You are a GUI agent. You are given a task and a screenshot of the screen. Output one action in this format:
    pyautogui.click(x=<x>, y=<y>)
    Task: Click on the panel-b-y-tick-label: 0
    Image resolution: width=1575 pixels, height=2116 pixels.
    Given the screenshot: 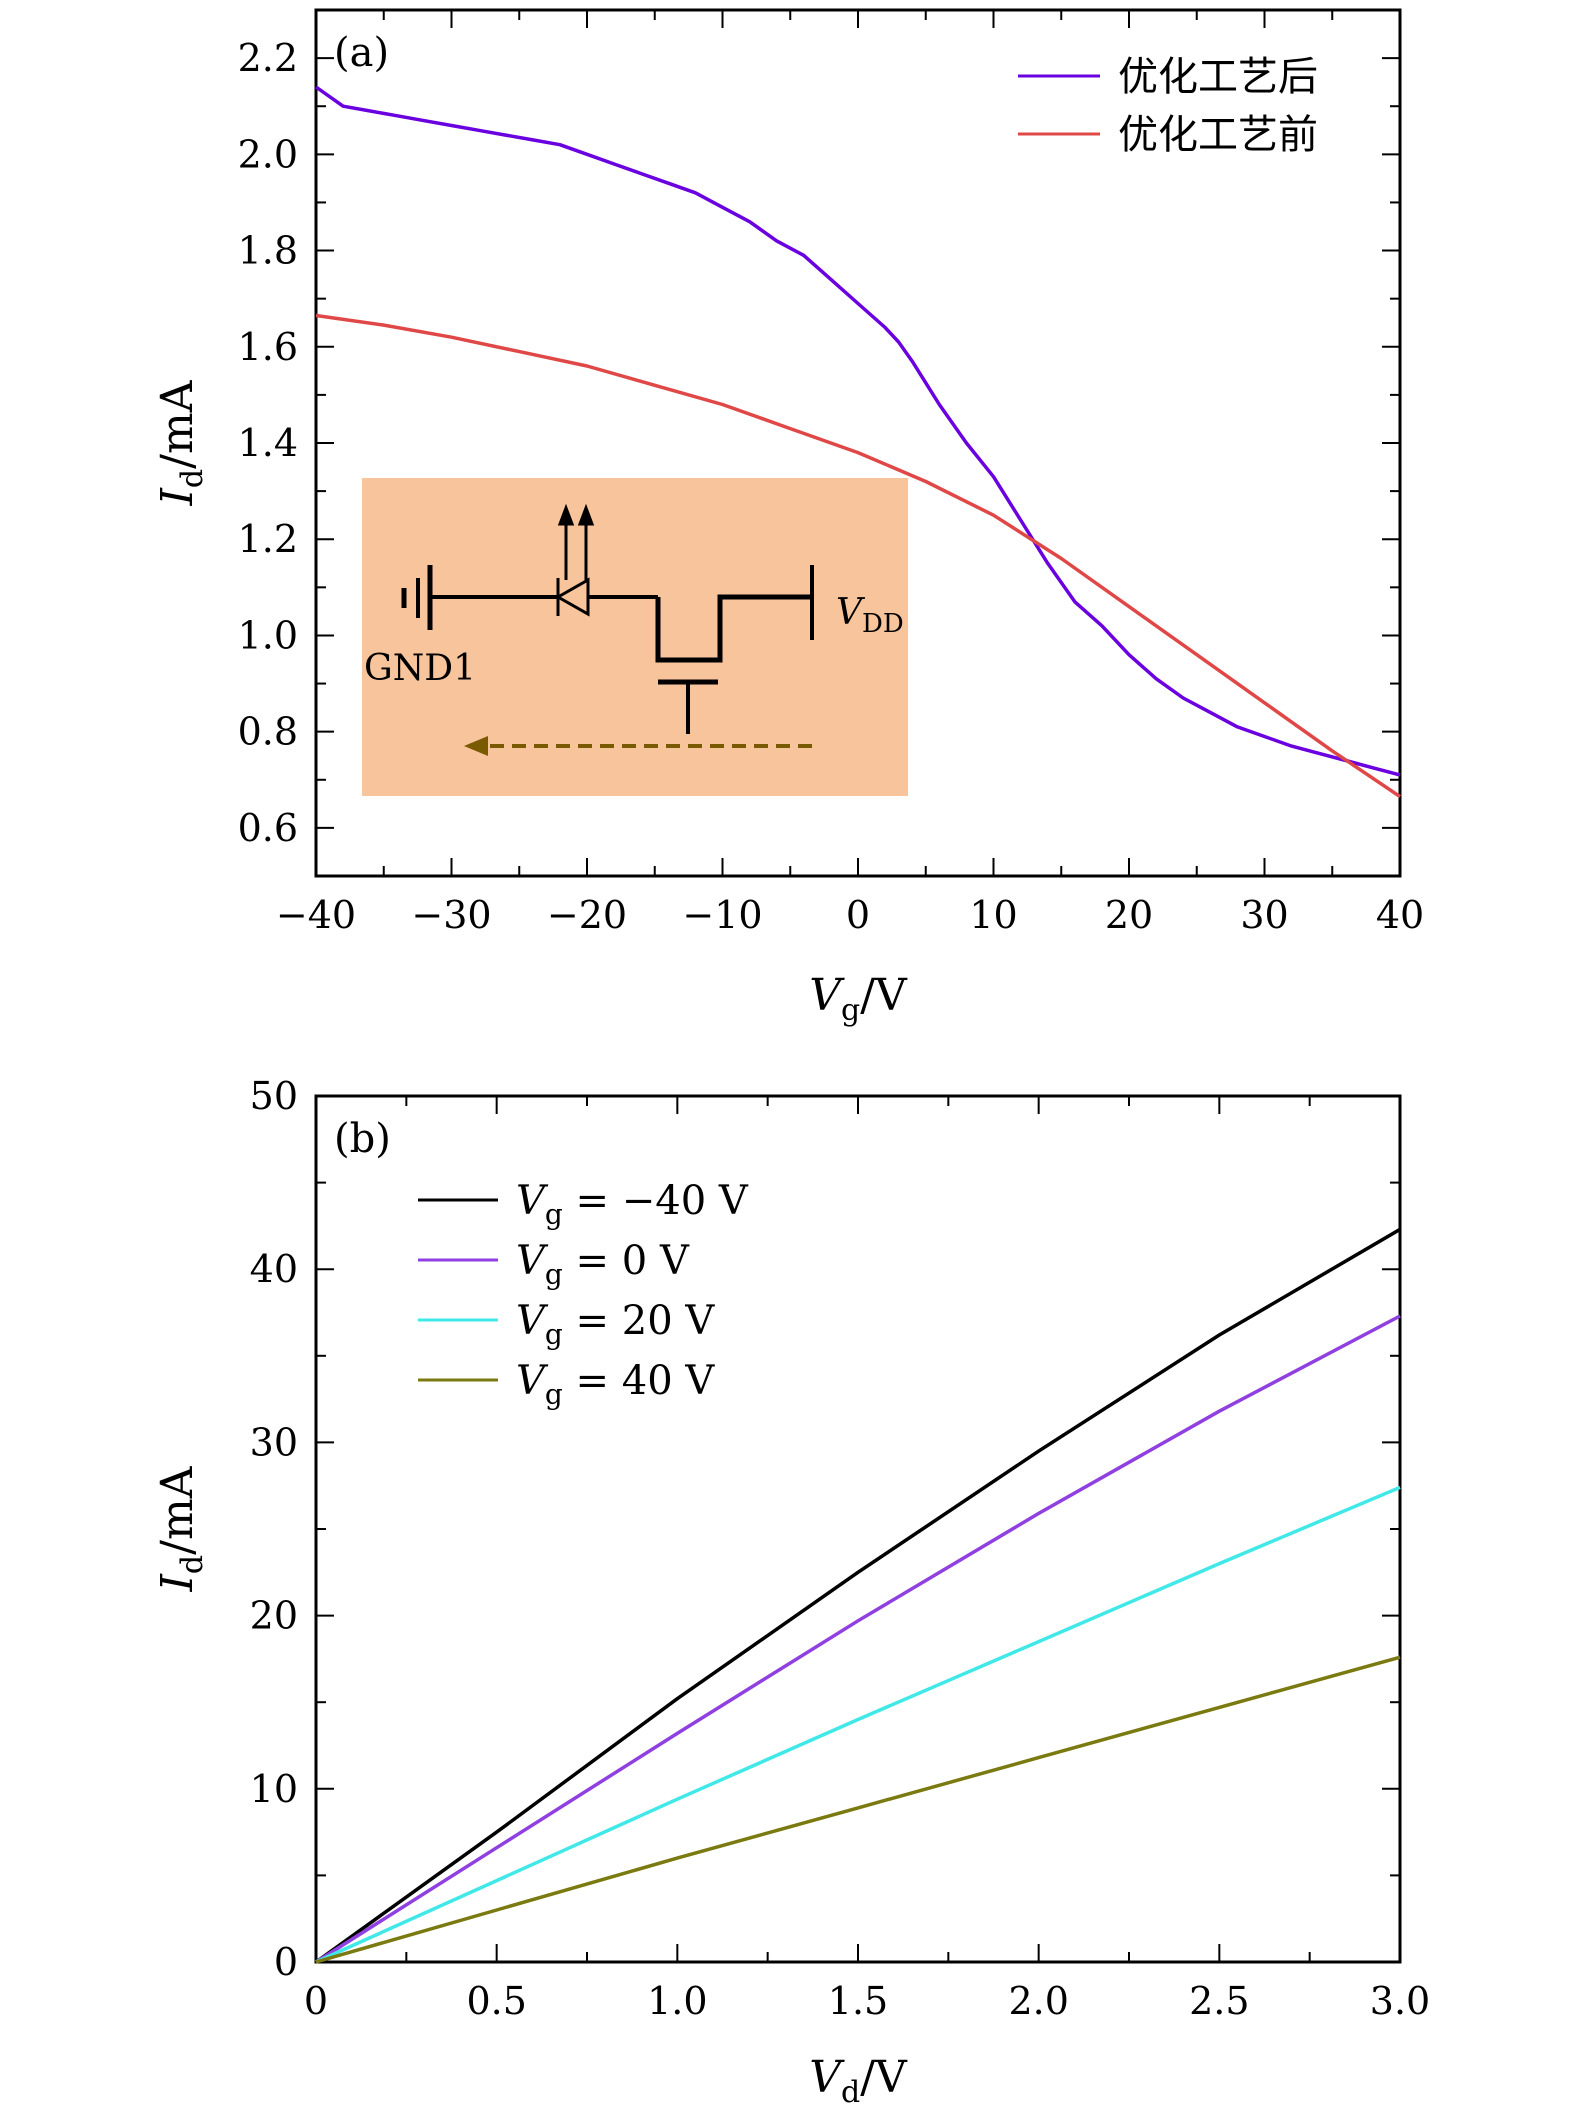 What is the action you would take?
    pyautogui.click(x=286, y=1962)
    